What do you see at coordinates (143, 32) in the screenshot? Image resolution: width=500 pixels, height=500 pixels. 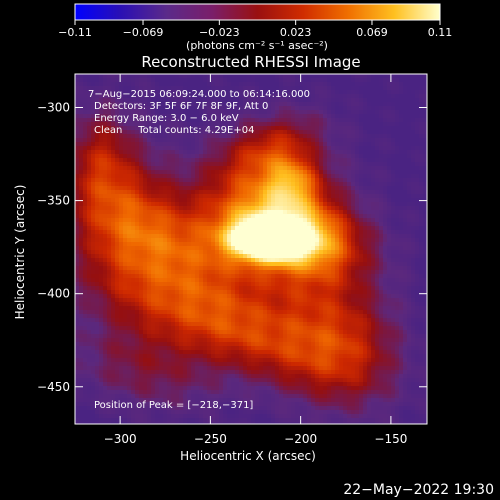 I see `colorbar-tick-label: −0.069` at bounding box center [143, 32].